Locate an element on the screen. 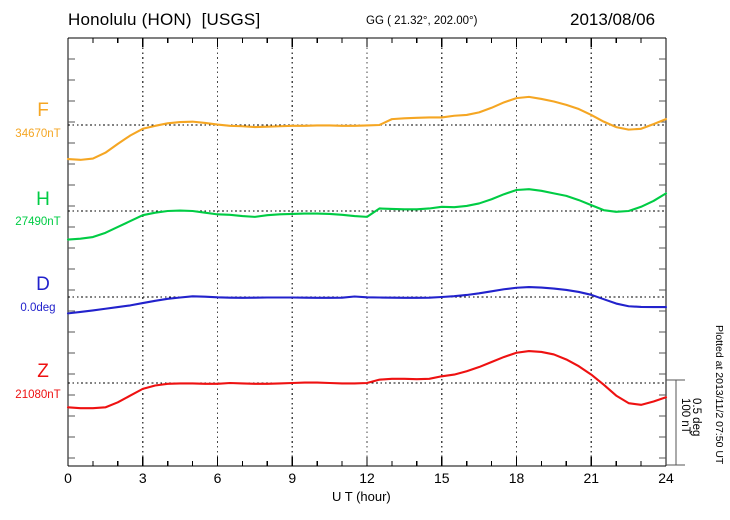 The image size is (730, 520). scale-bar-nt-label: 100 nT is located at coordinates (685, 416).